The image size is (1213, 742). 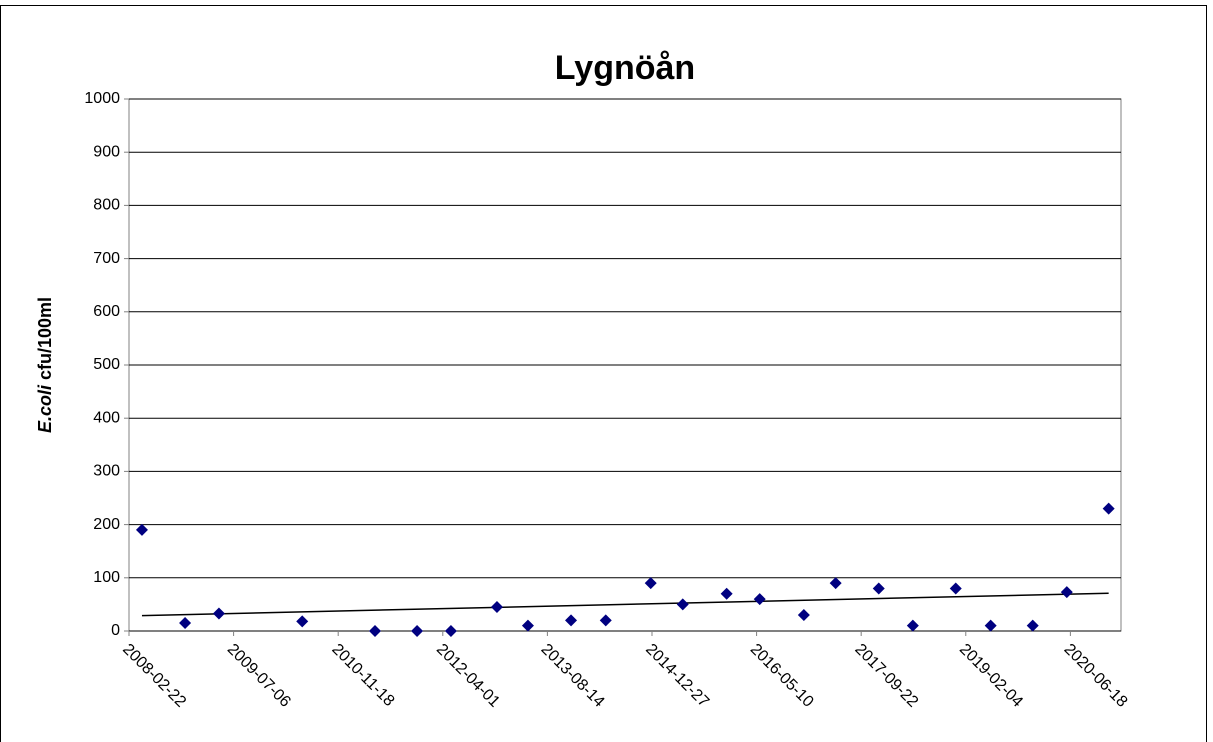 What do you see at coordinates (677, 676) in the screenshot?
I see `x-tick-label: 2014-12-27` at bounding box center [677, 676].